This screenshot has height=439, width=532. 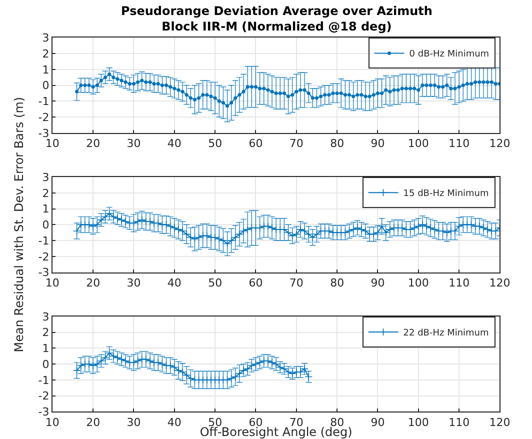 What do you see at coordinates (446, 333) in the screenshot?
I see `legend-label: 22 dB-Hz Minimum` at bounding box center [446, 333].